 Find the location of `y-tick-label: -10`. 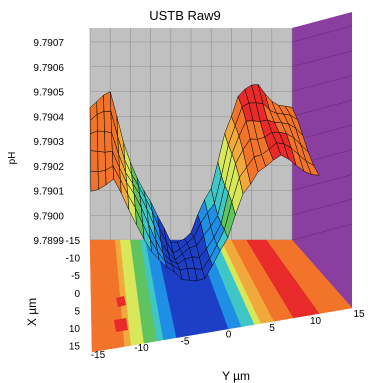

y-tick-label: -10 is located at coordinates (141, 348).